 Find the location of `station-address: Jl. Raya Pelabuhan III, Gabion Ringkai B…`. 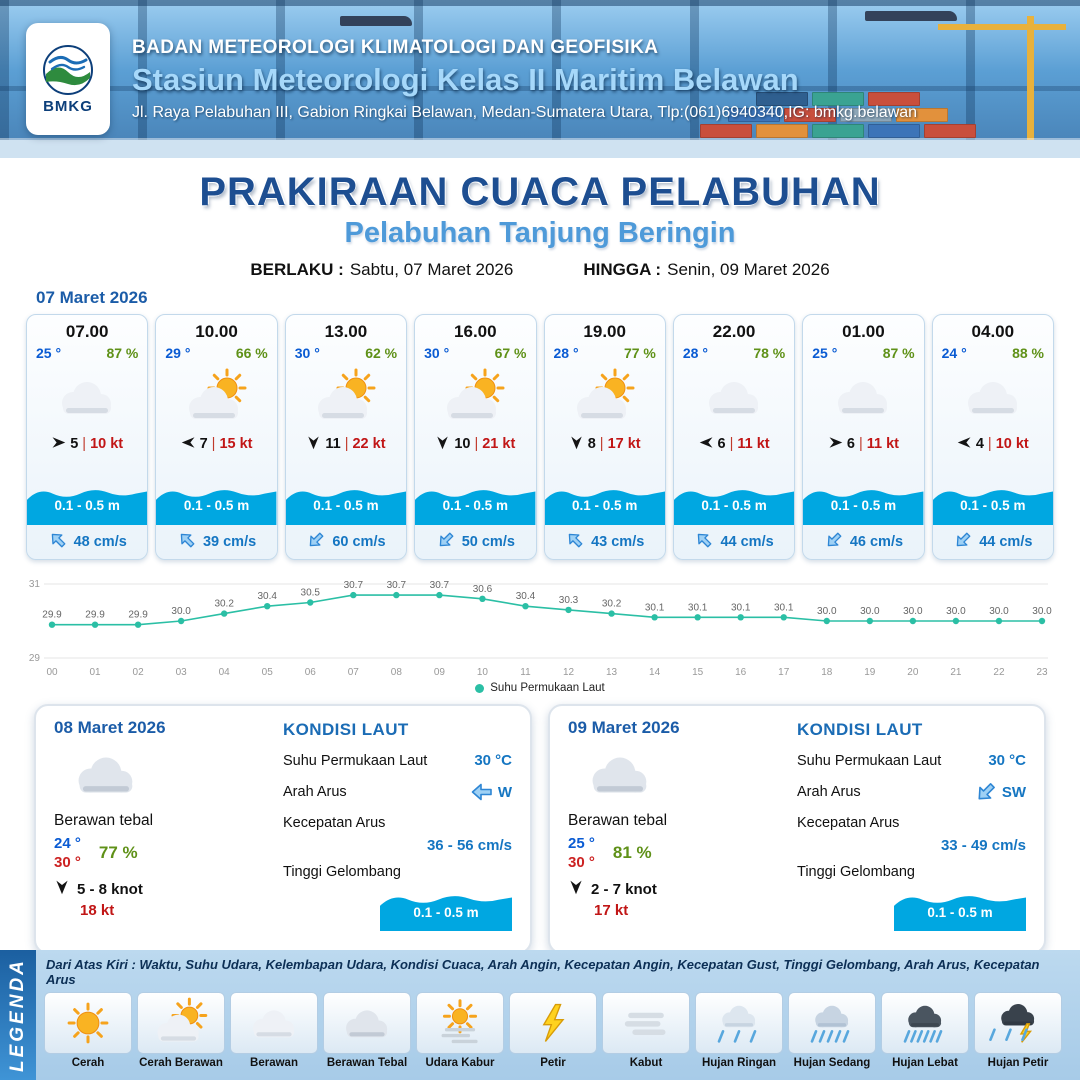

station-address: Jl. Raya Pelabuhan III, Gabion Ringkai B… is located at coordinates (525, 112).